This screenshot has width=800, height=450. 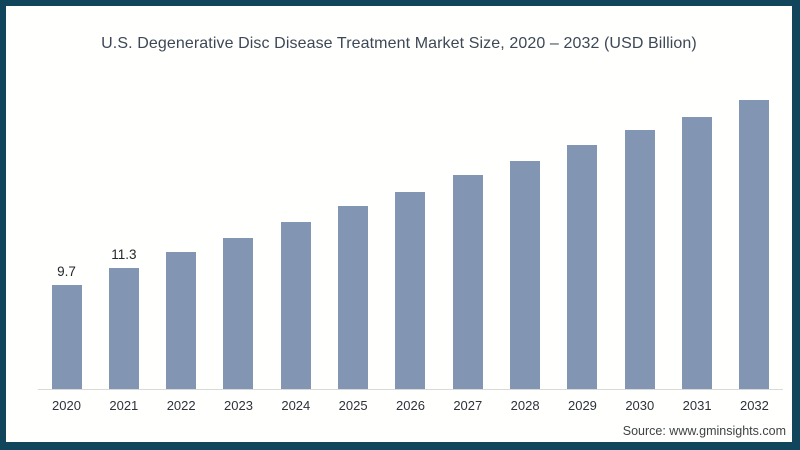 I want to click on x-axis-tick-label: 2029, so click(x=582, y=405).